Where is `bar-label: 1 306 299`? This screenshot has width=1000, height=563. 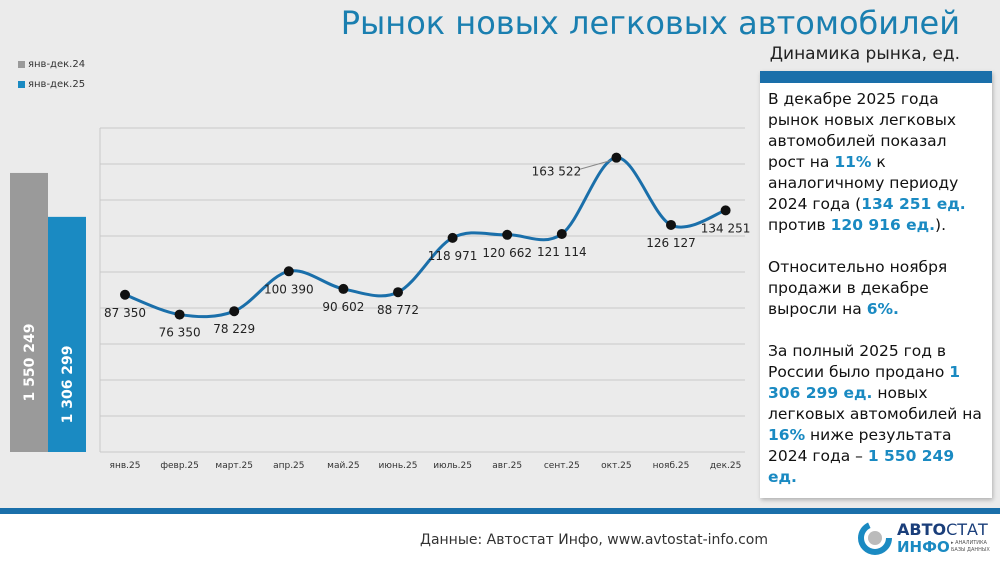
bar-label: 1 306 299 is located at coordinates (68, 384).